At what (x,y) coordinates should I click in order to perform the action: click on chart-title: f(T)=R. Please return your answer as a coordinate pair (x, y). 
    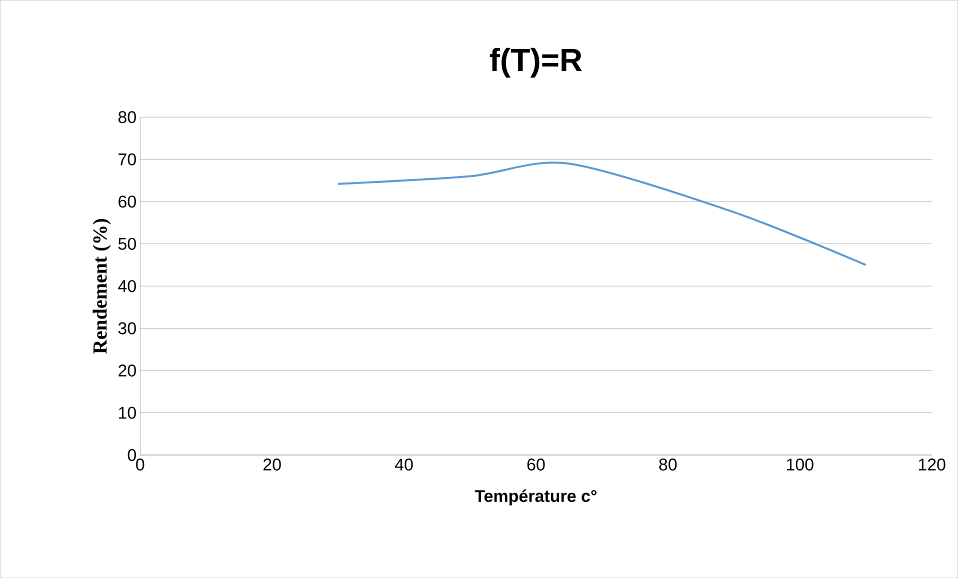
    Looking at the image, I should click on (536, 63).